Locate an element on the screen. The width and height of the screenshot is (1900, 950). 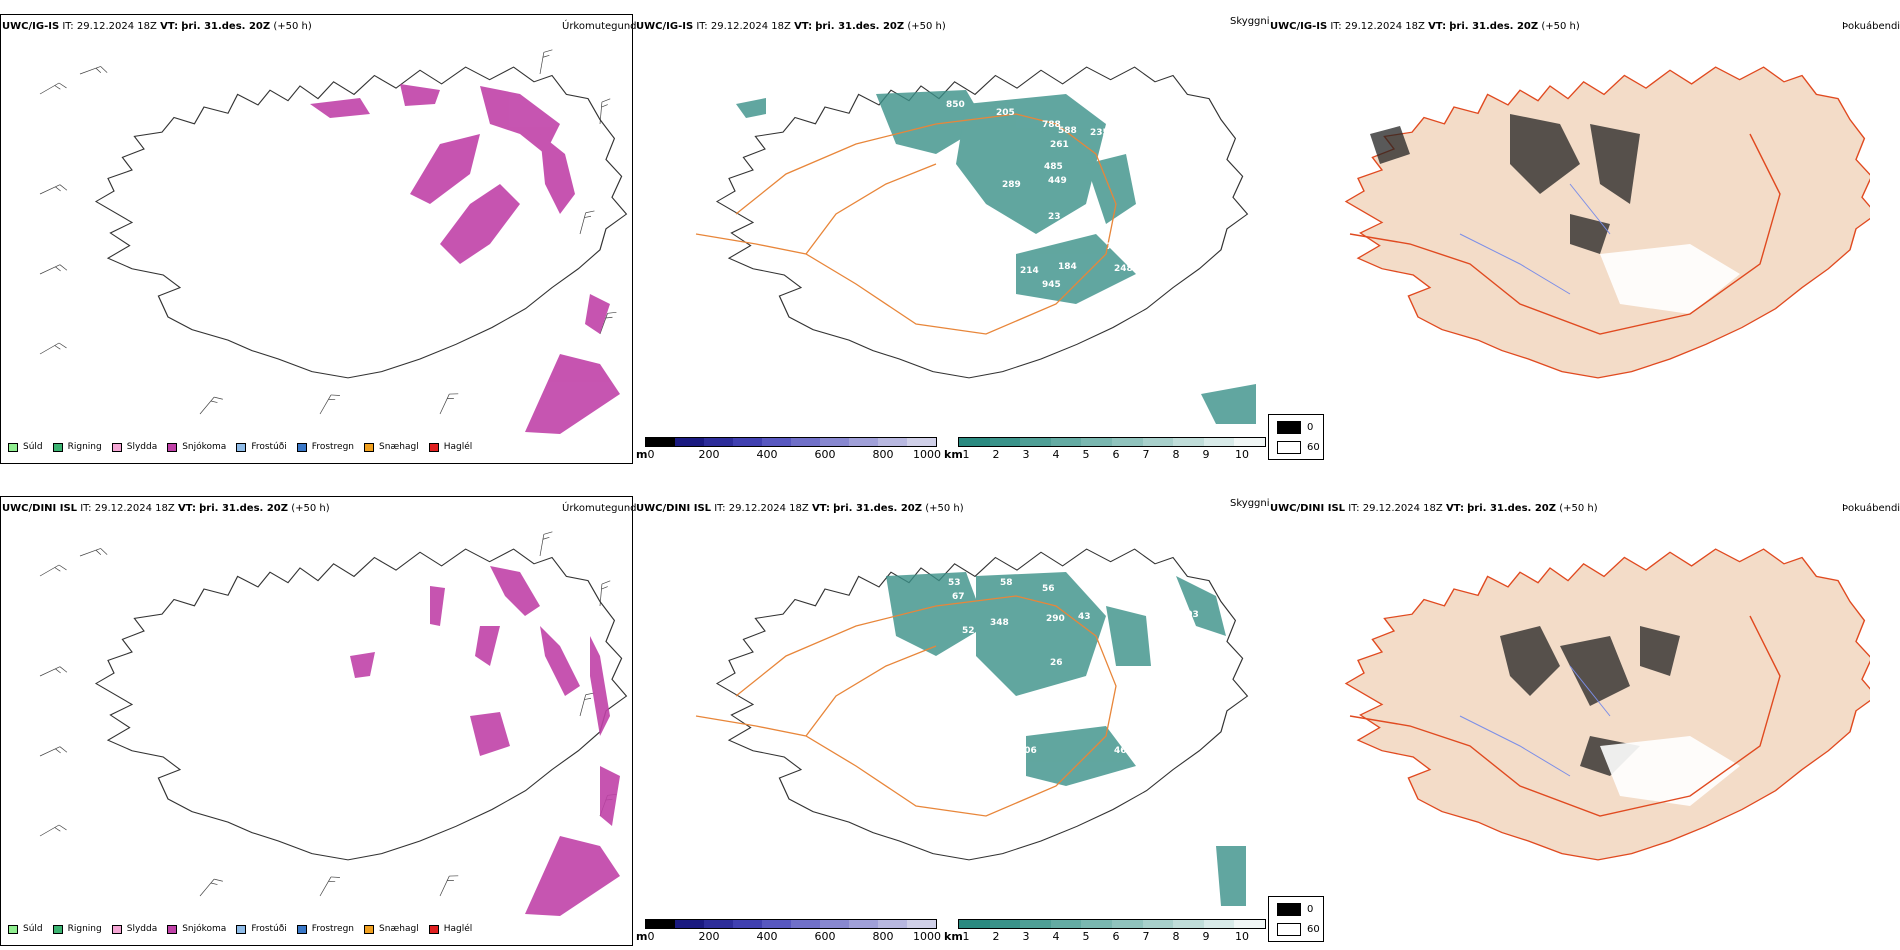
cloud-label: 87 is located at coordinates (1152, 259).